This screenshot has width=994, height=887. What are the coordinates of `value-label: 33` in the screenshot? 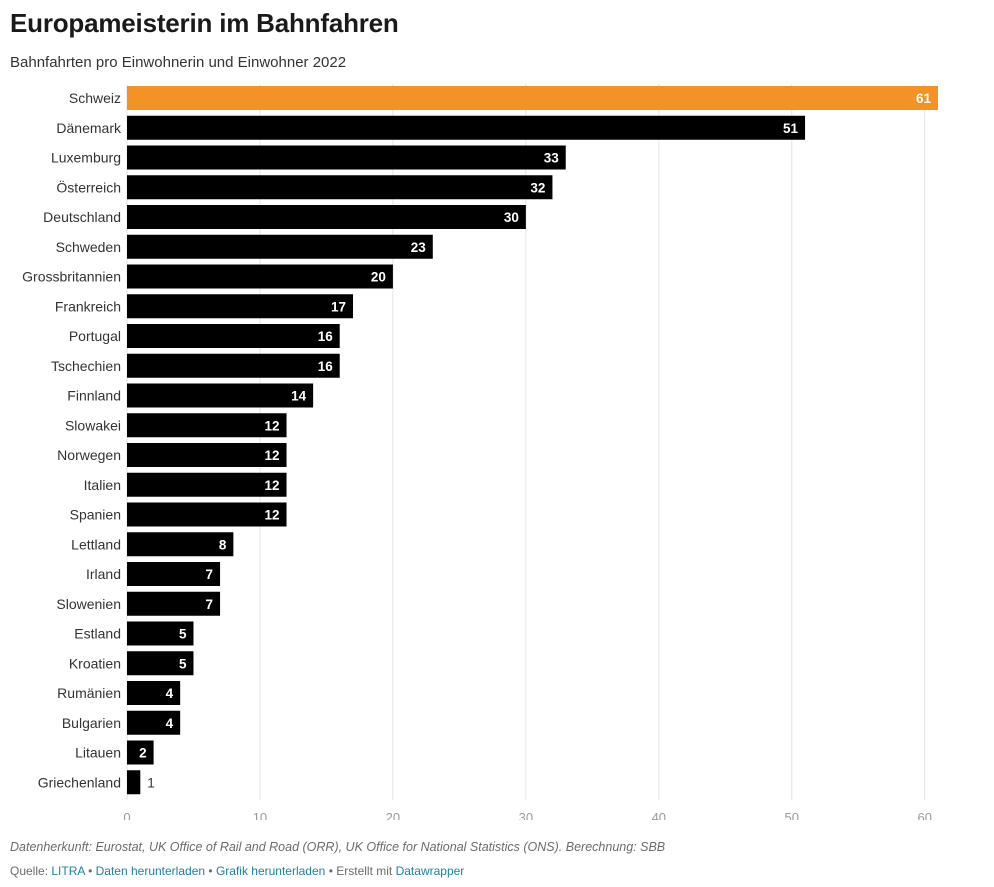 It's located at (552, 158).